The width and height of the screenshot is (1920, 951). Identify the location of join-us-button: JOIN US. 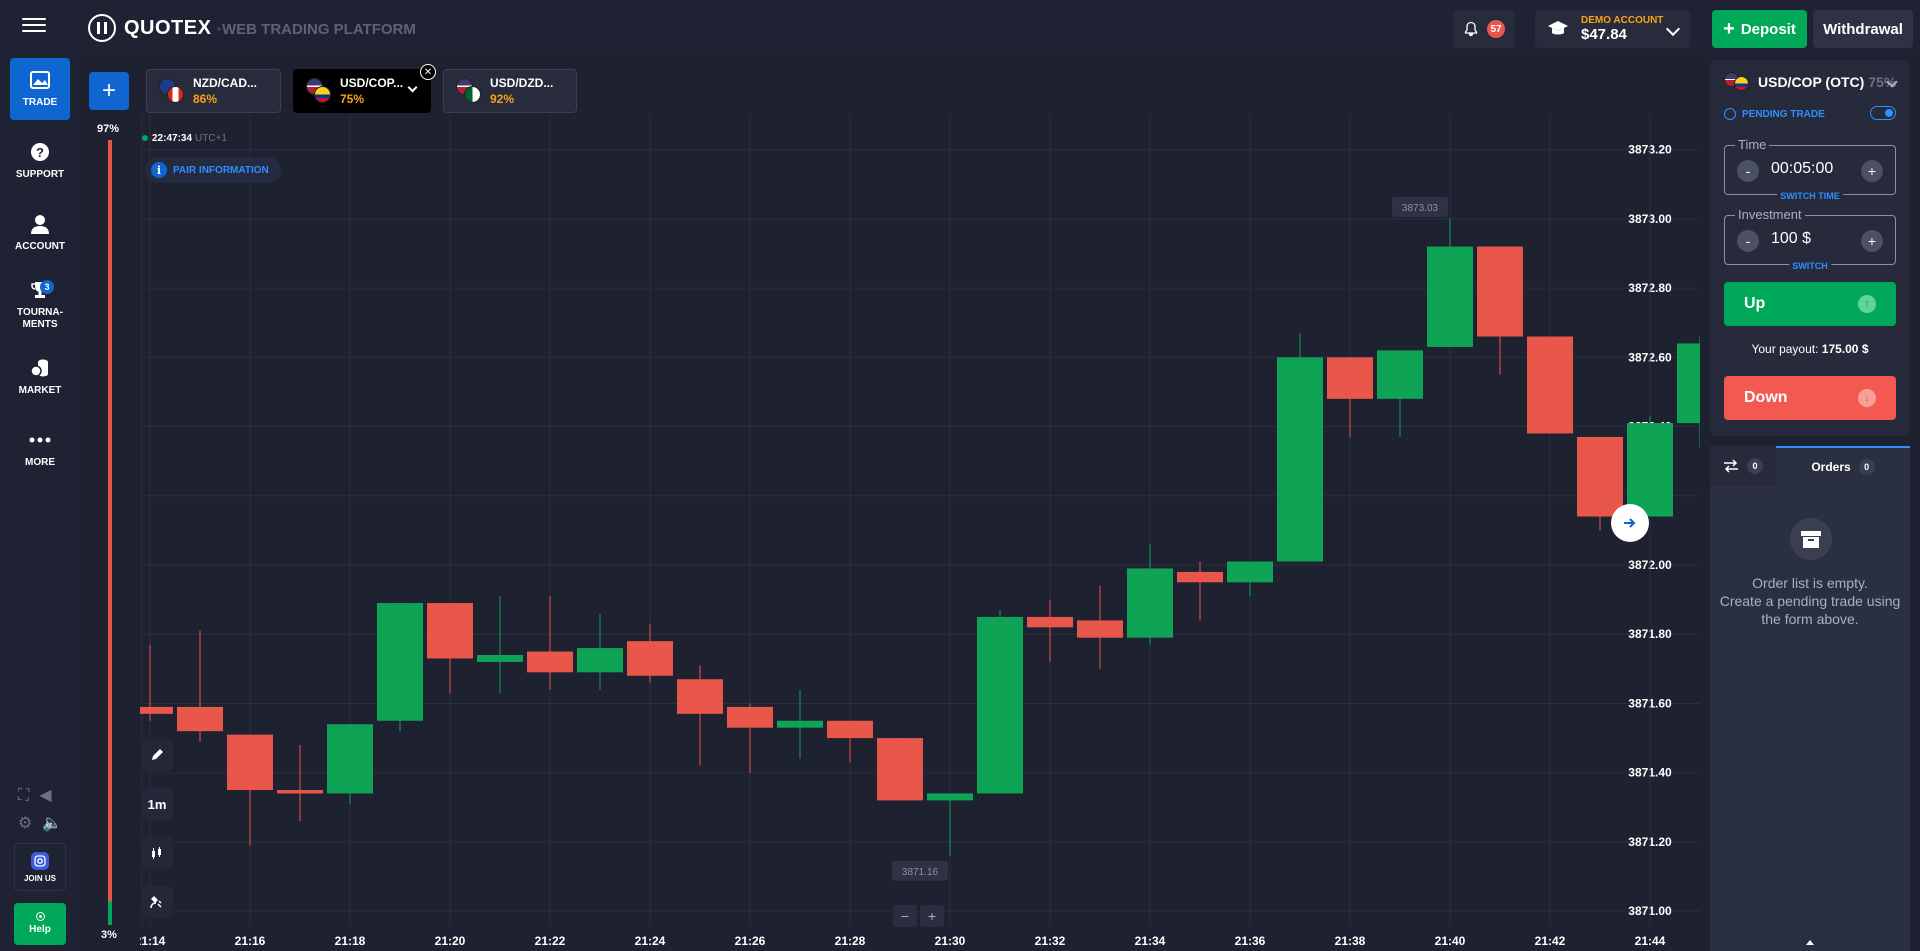
(40, 867).